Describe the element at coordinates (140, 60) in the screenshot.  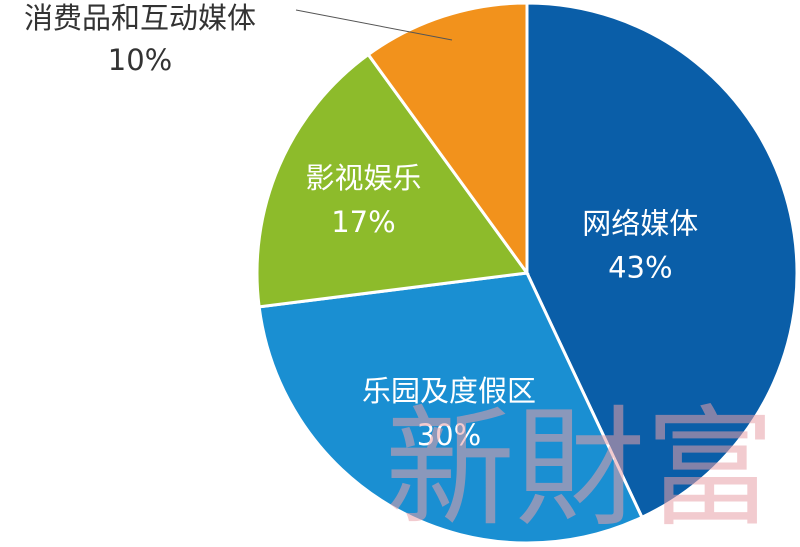
I see `value-label: 10%` at that location.